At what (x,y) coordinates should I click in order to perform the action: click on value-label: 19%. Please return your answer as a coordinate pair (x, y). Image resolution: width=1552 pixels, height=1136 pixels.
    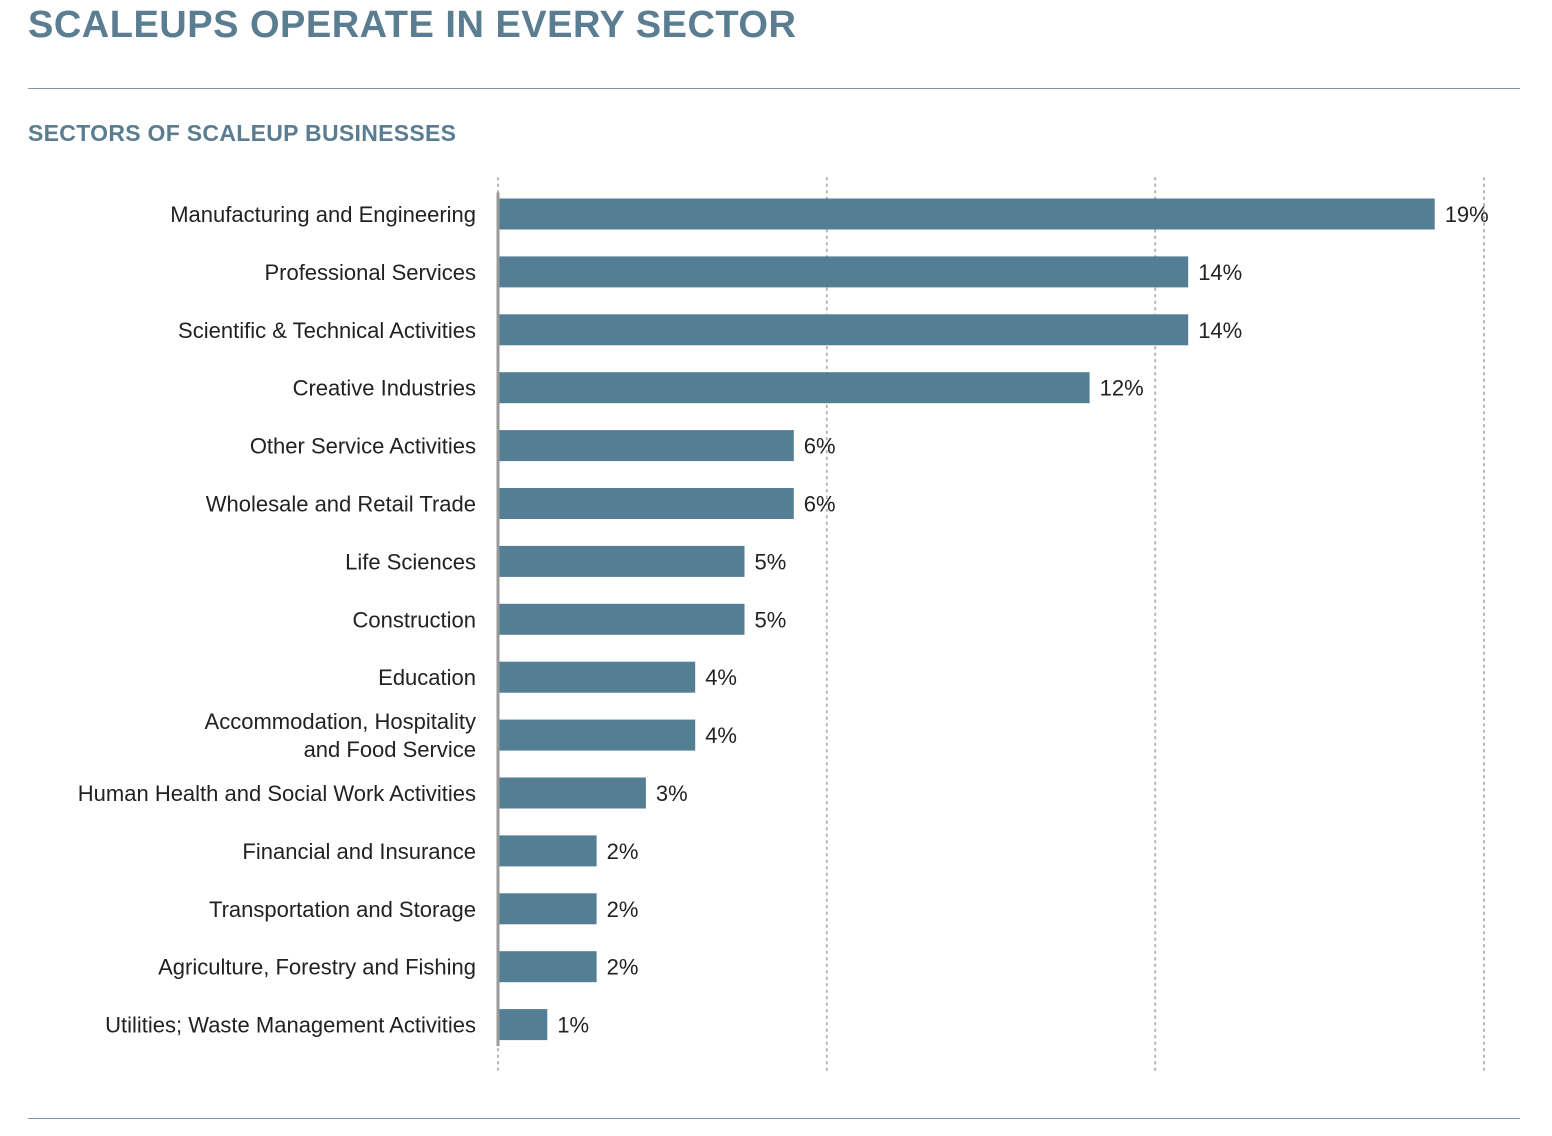
    Looking at the image, I should click on (1467, 214).